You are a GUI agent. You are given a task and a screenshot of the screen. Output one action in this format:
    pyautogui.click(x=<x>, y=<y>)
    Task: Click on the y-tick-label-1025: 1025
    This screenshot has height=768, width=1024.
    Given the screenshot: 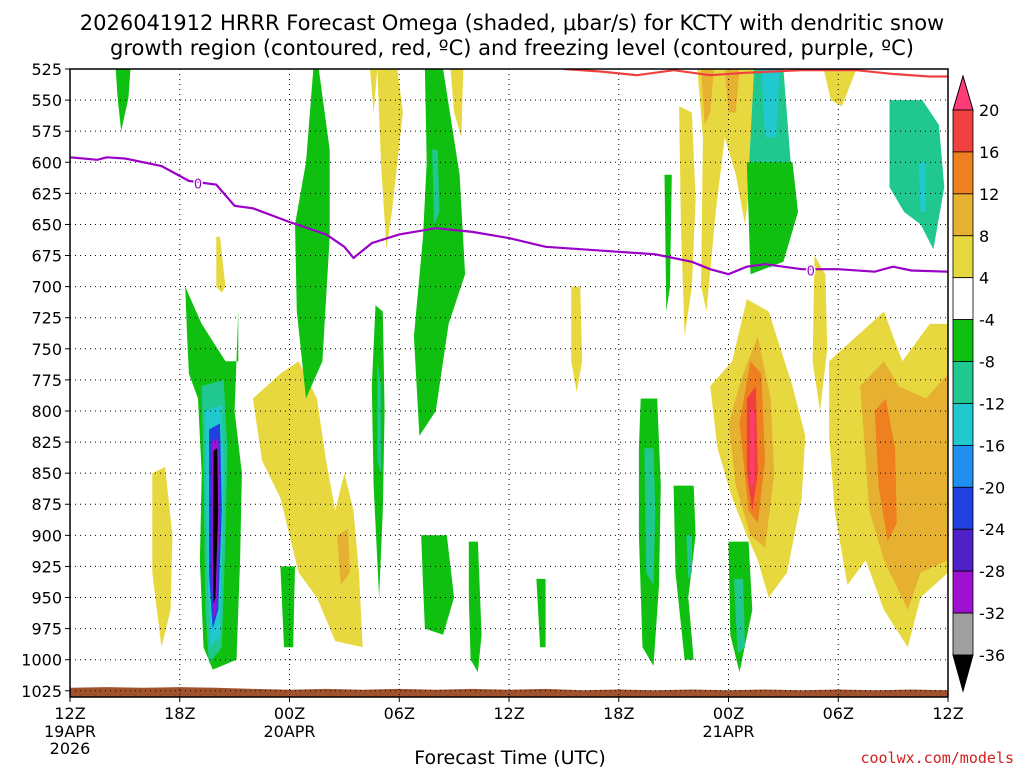 What is the action you would take?
    pyautogui.click(x=41, y=691)
    